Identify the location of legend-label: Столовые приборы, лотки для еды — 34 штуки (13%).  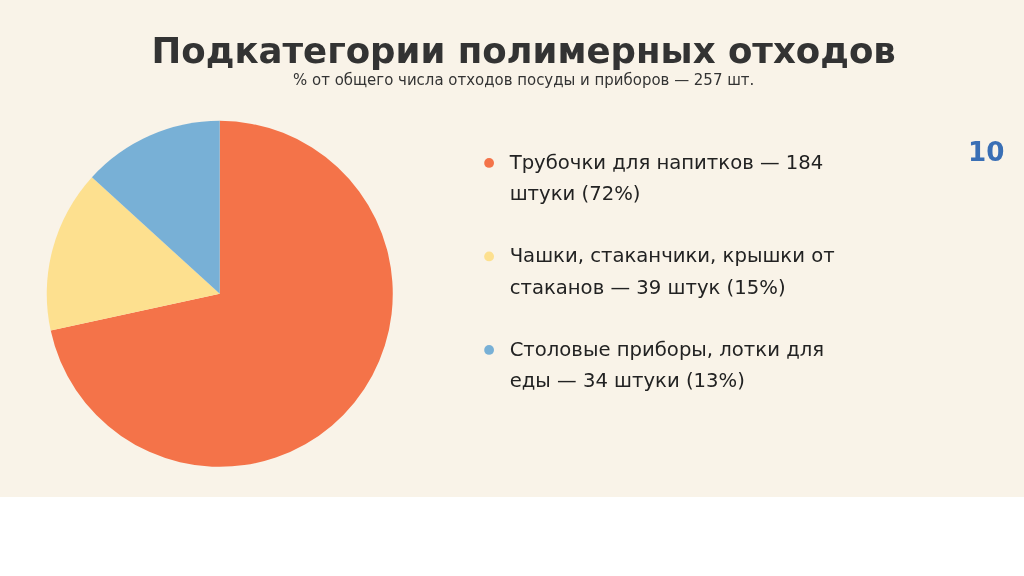
(667, 365).